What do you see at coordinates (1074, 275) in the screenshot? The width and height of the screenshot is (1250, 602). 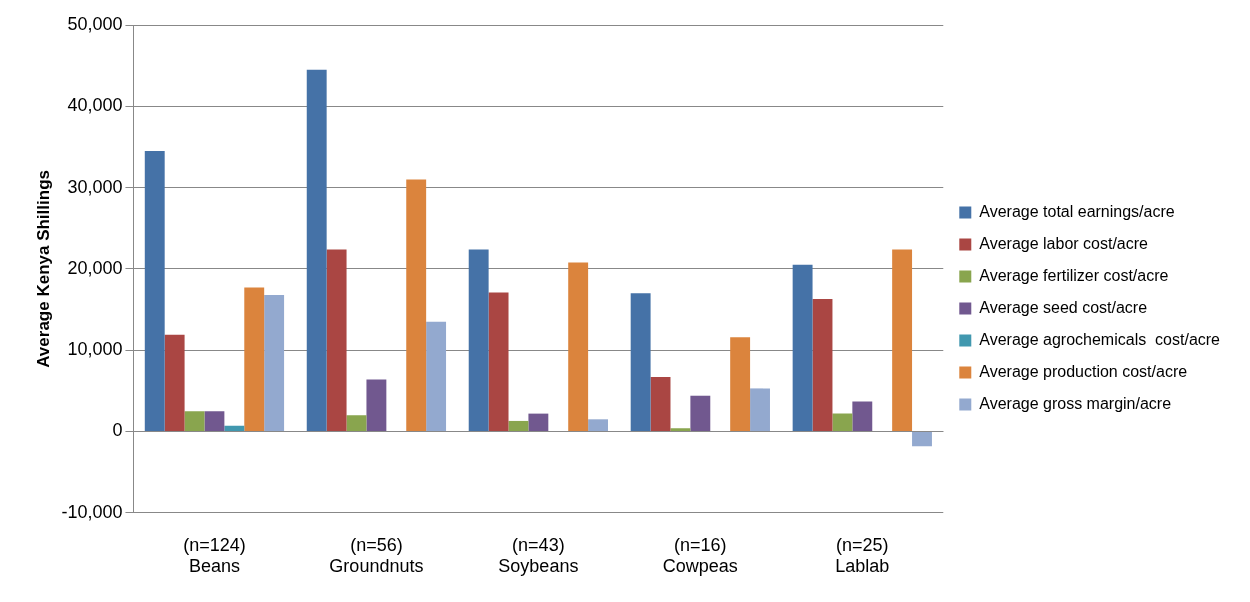 I see `legend-label: Average fertilizer cost/acre` at bounding box center [1074, 275].